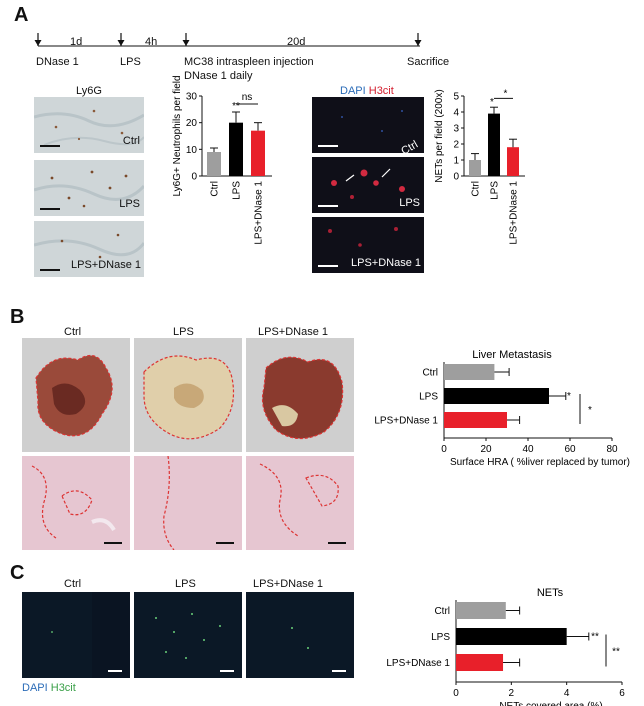 The height and width of the screenshot is (706, 644). What do you see at coordinates (129, 204) in the screenshot?
I see `ihc-label-lps: LPS` at bounding box center [129, 204].